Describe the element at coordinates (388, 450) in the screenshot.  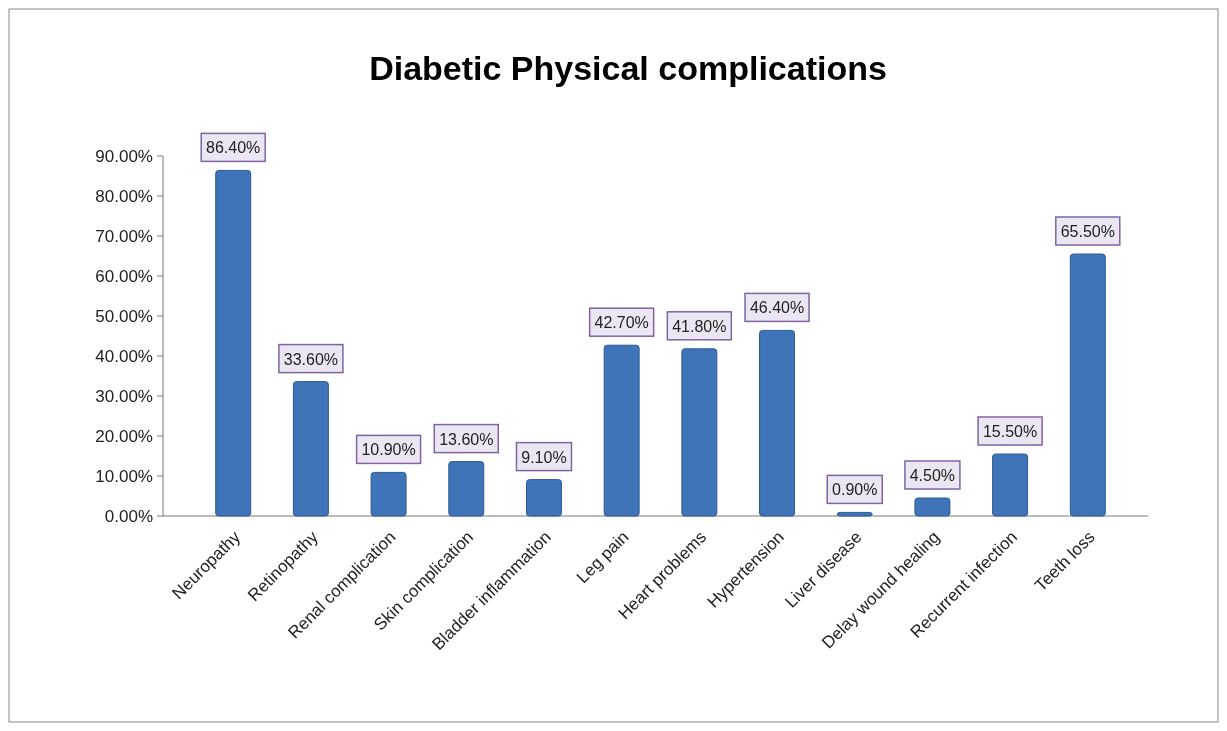
I see `data-label: 10.90%` at that location.